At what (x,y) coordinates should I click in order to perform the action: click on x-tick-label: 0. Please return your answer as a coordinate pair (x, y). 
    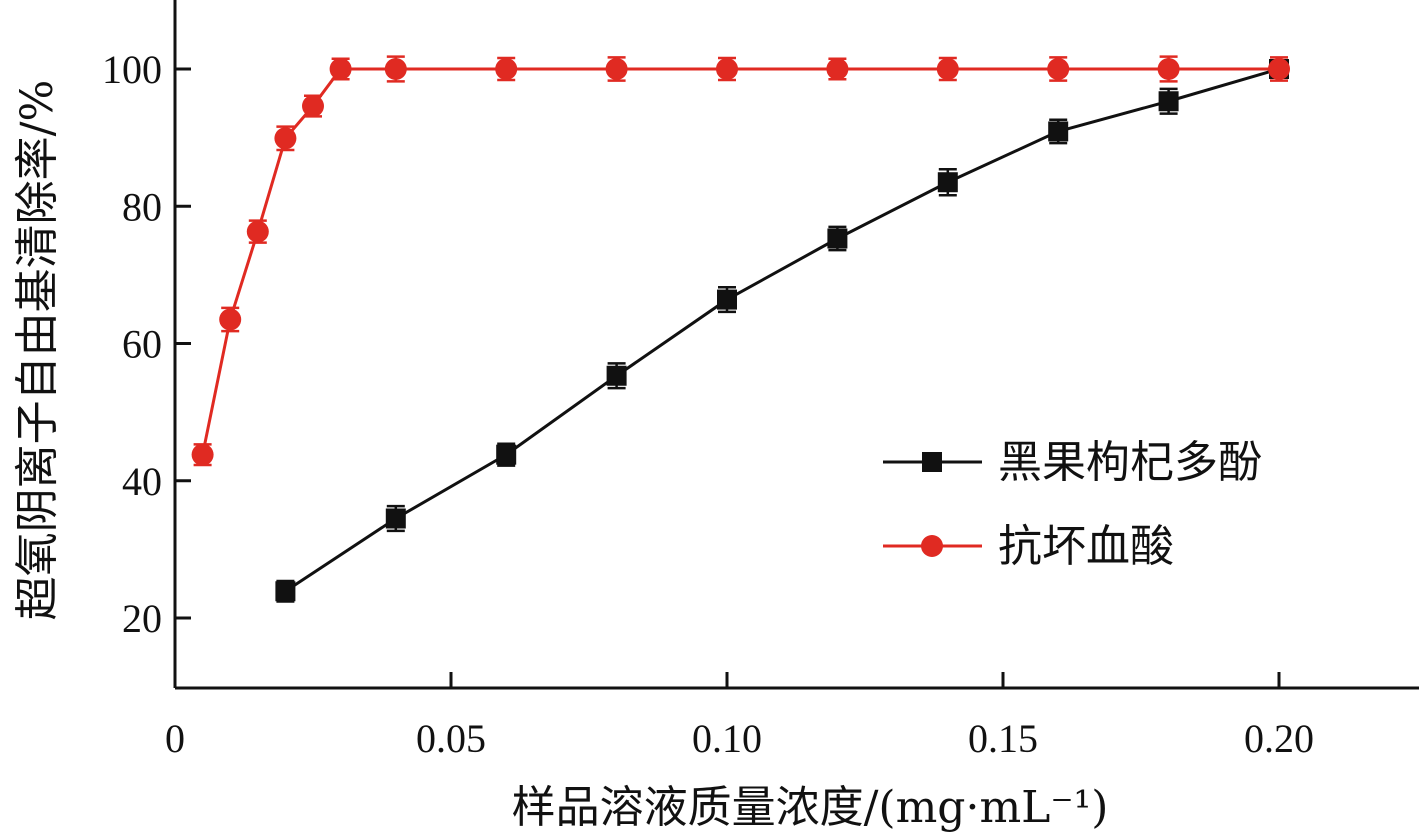
    Looking at the image, I should click on (175, 738).